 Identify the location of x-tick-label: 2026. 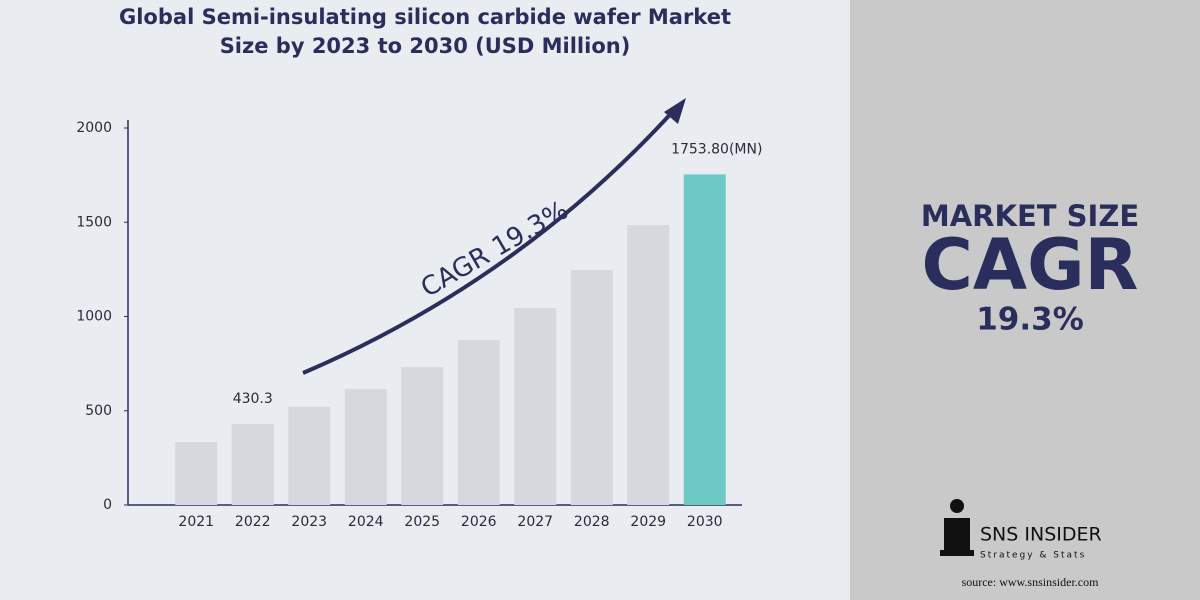
(479, 522).